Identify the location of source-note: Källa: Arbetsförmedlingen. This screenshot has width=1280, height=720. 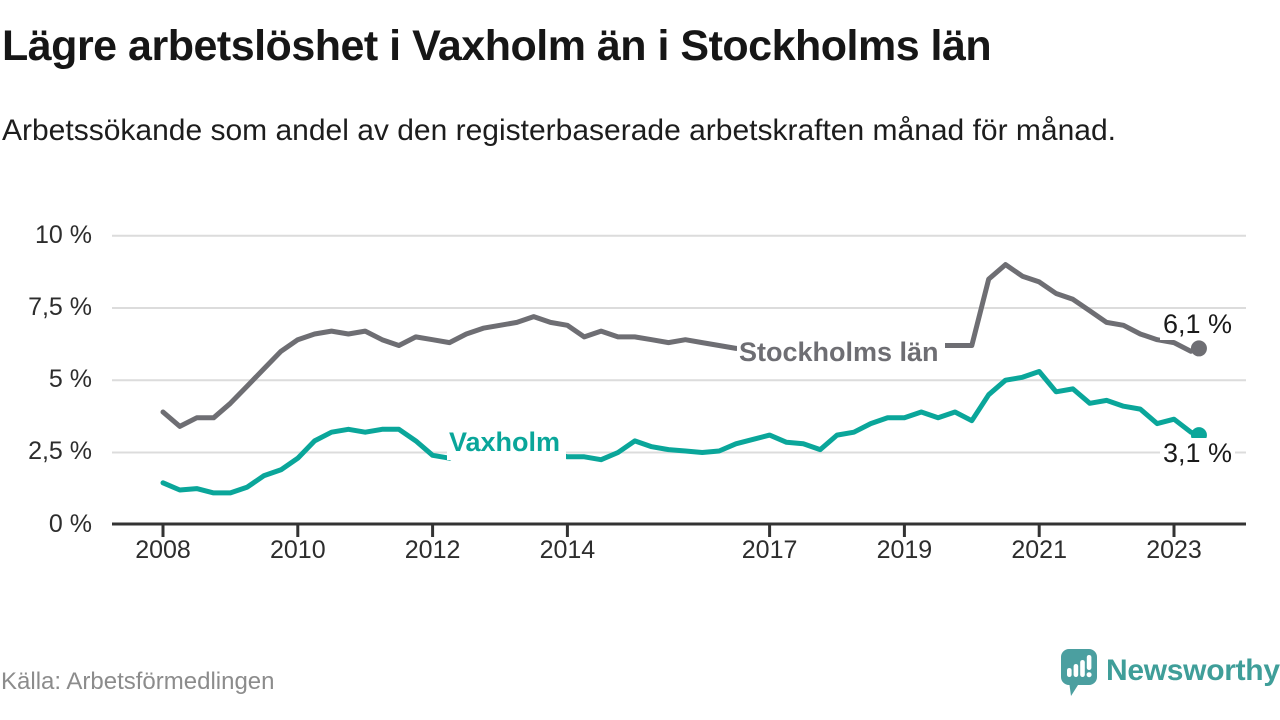
(138, 681).